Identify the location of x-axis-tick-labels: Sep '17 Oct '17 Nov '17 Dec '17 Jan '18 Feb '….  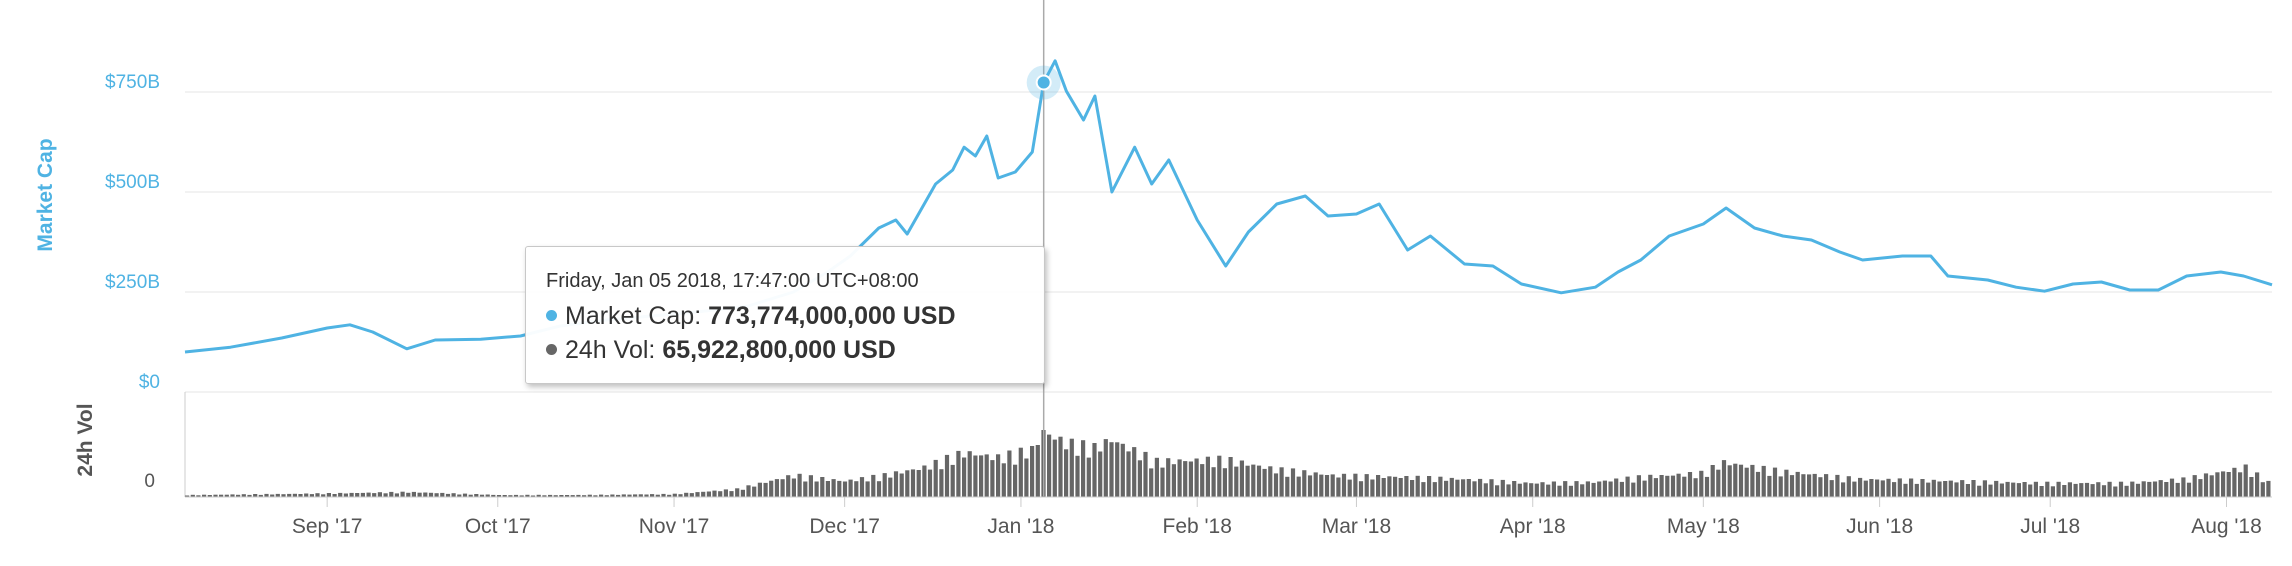
(1277, 517).